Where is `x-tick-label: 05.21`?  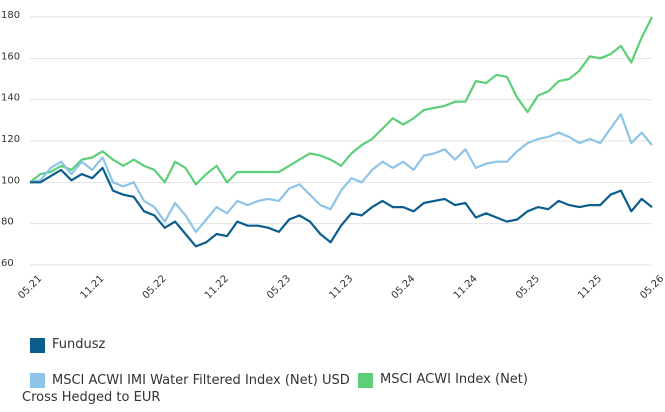
x-tick-label: 05.21 is located at coordinates (30, 287).